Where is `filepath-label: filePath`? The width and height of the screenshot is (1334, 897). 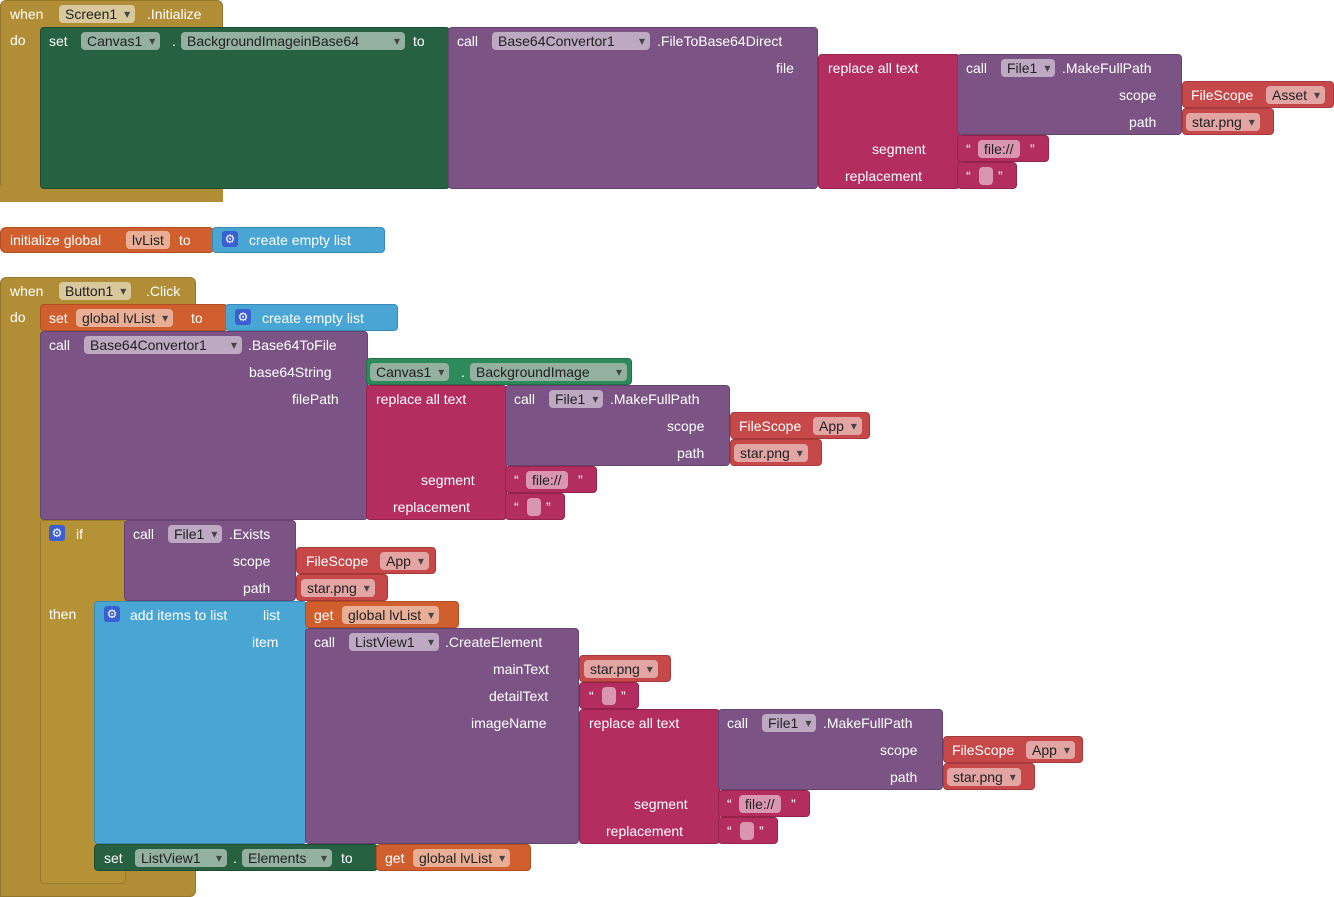
filepath-label: filePath is located at coordinates (315, 399).